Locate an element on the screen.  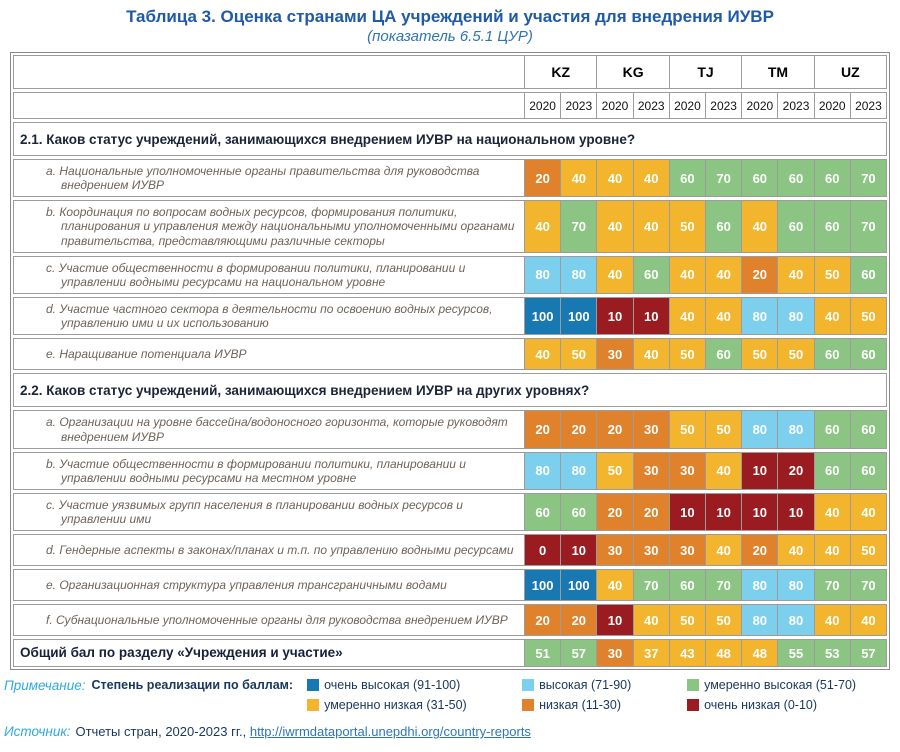
legend-item: умеренно низкая (31-50) is located at coordinates (414, 705).